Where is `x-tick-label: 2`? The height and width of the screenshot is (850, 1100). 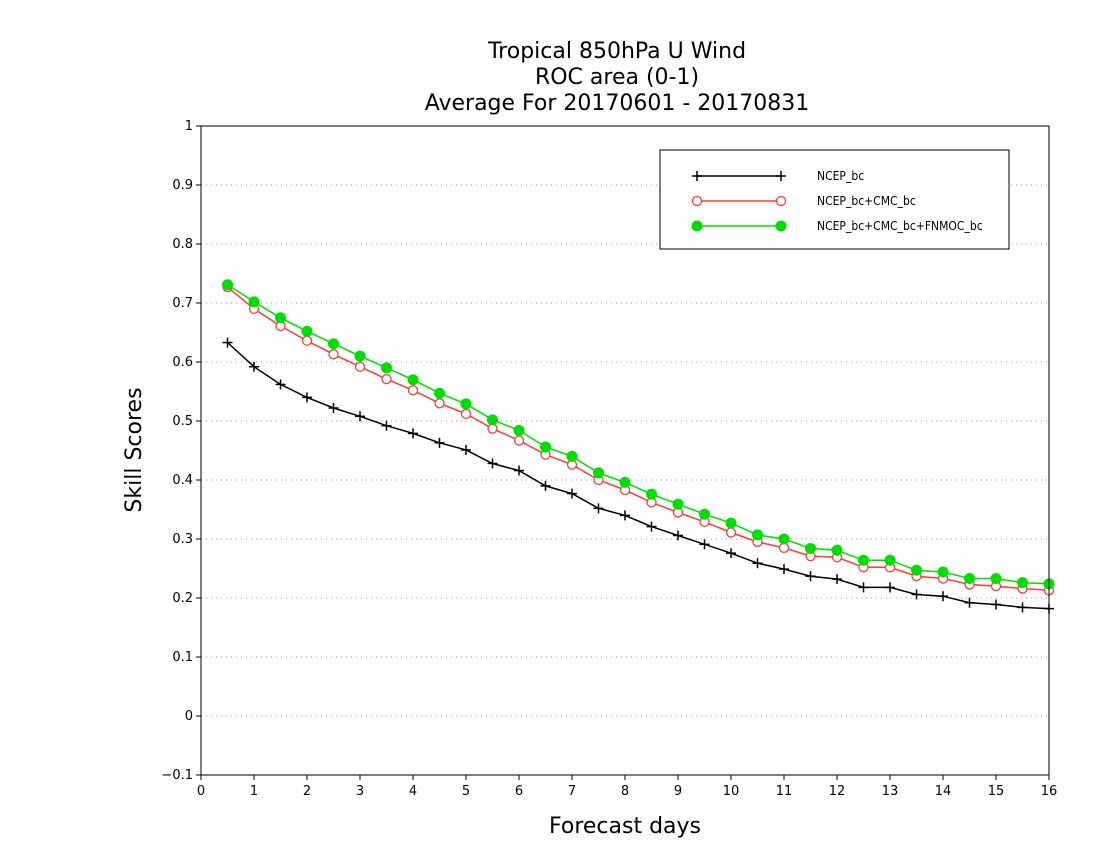
x-tick-label: 2 is located at coordinates (307, 791).